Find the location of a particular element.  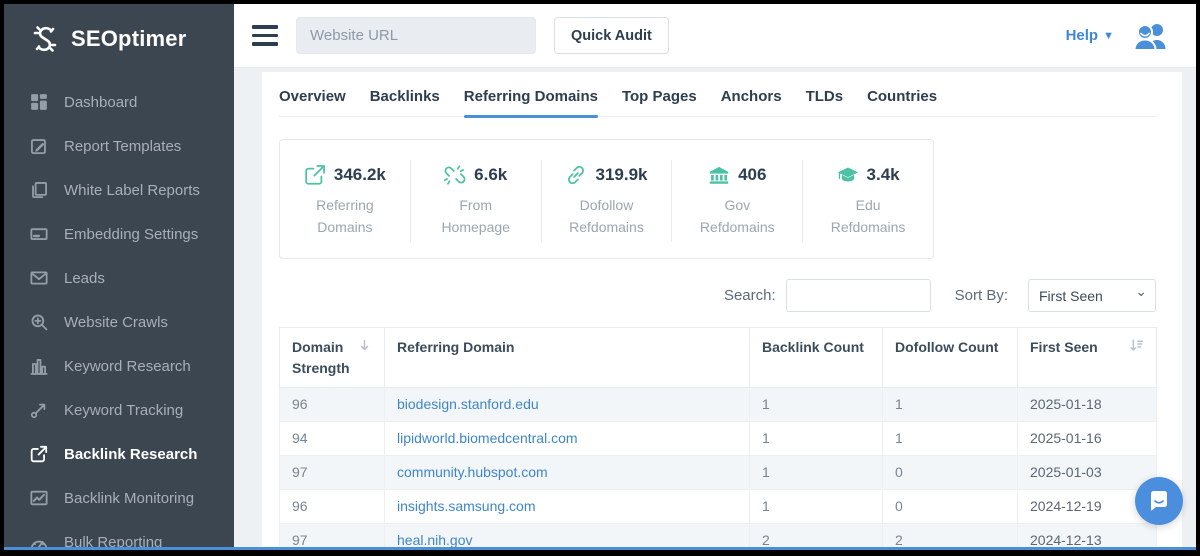

stat-from-homepage: 6.6k From Homepage is located at coordinates (476, 201).